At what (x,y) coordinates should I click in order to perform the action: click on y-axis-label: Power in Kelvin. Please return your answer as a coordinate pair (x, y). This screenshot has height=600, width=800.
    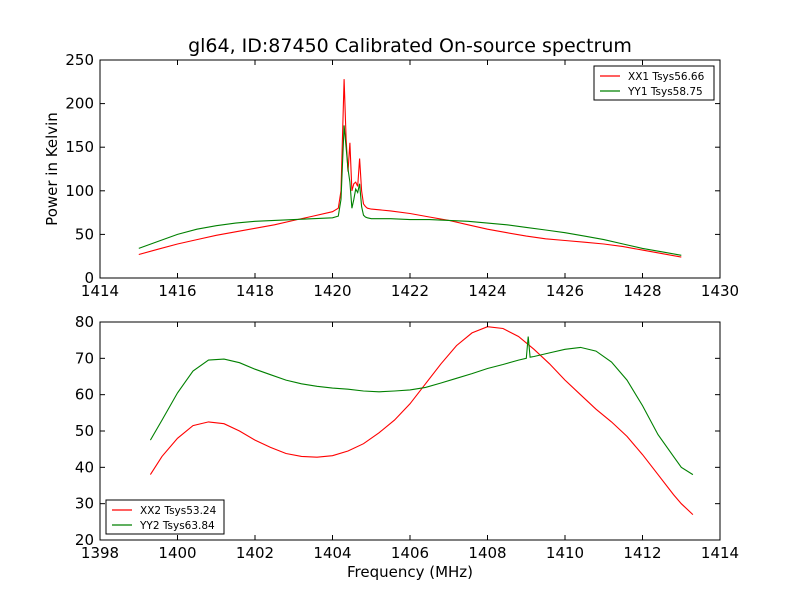
    Looking at the image, I should click on (52, 169).